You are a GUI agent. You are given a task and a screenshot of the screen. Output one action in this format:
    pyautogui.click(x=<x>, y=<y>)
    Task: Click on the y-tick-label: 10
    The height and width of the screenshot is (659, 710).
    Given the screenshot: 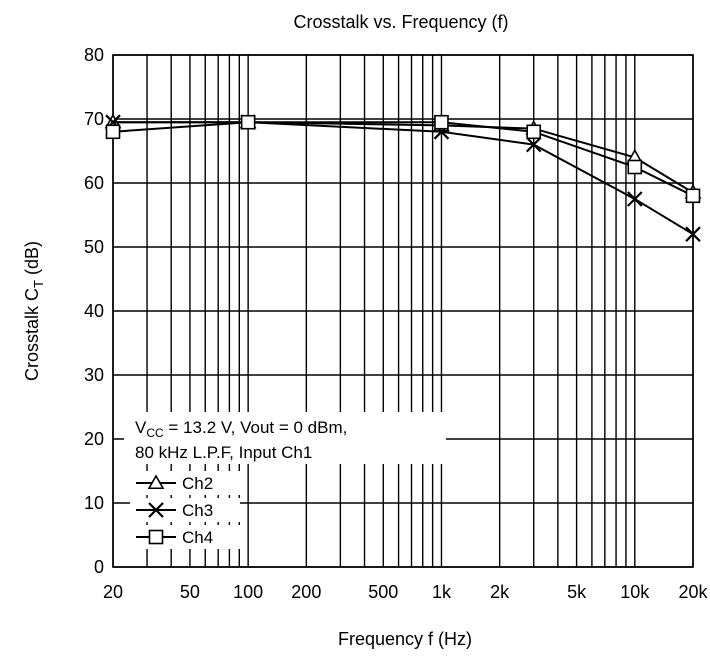 What is the action you would take?
    pyautogui.click(x=94, y=503)
    